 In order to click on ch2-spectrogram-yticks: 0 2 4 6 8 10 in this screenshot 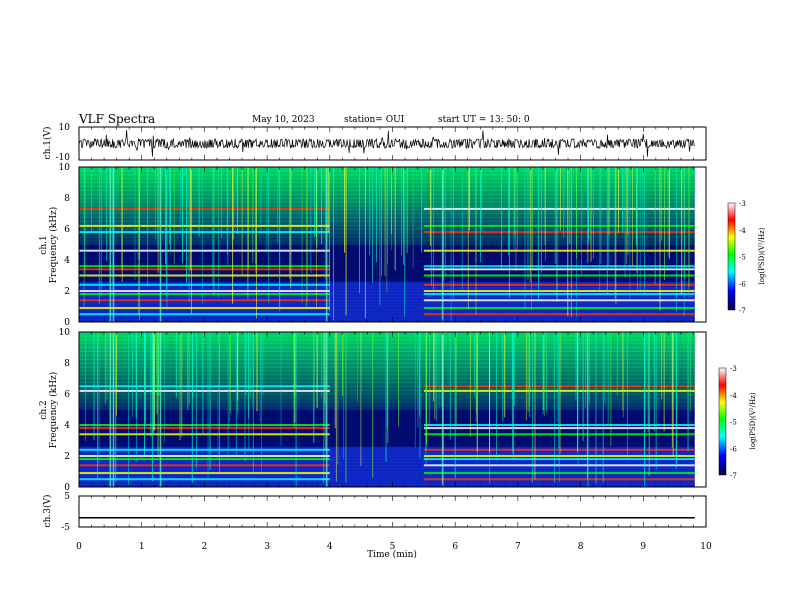, I will do `click(65, 410)`.